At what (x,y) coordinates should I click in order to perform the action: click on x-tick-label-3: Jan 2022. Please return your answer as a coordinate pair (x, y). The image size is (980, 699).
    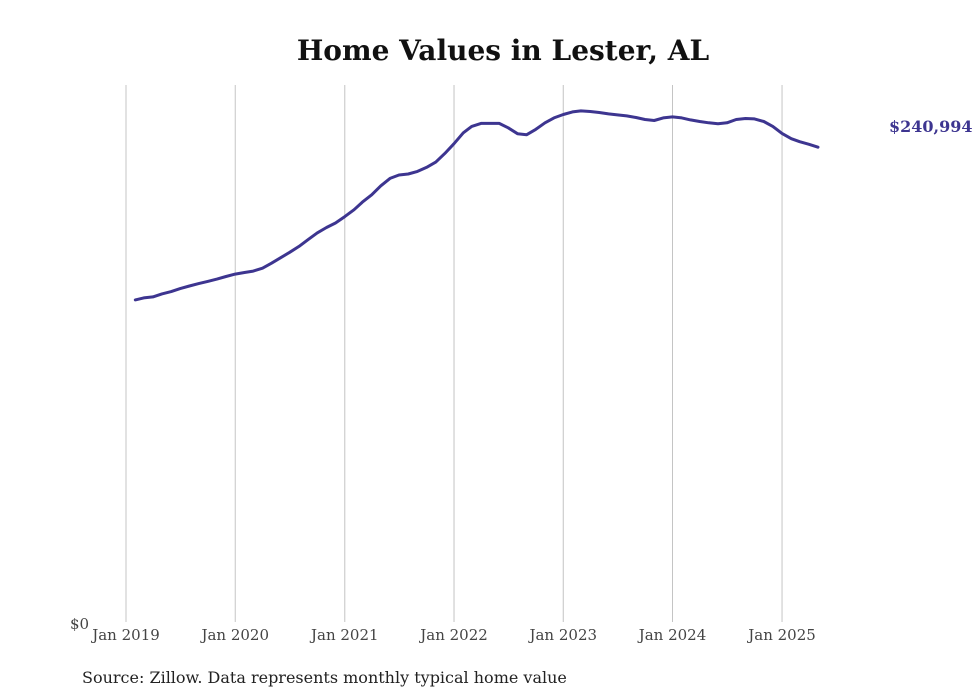
    Looking at the image, I should click on (453, 635).